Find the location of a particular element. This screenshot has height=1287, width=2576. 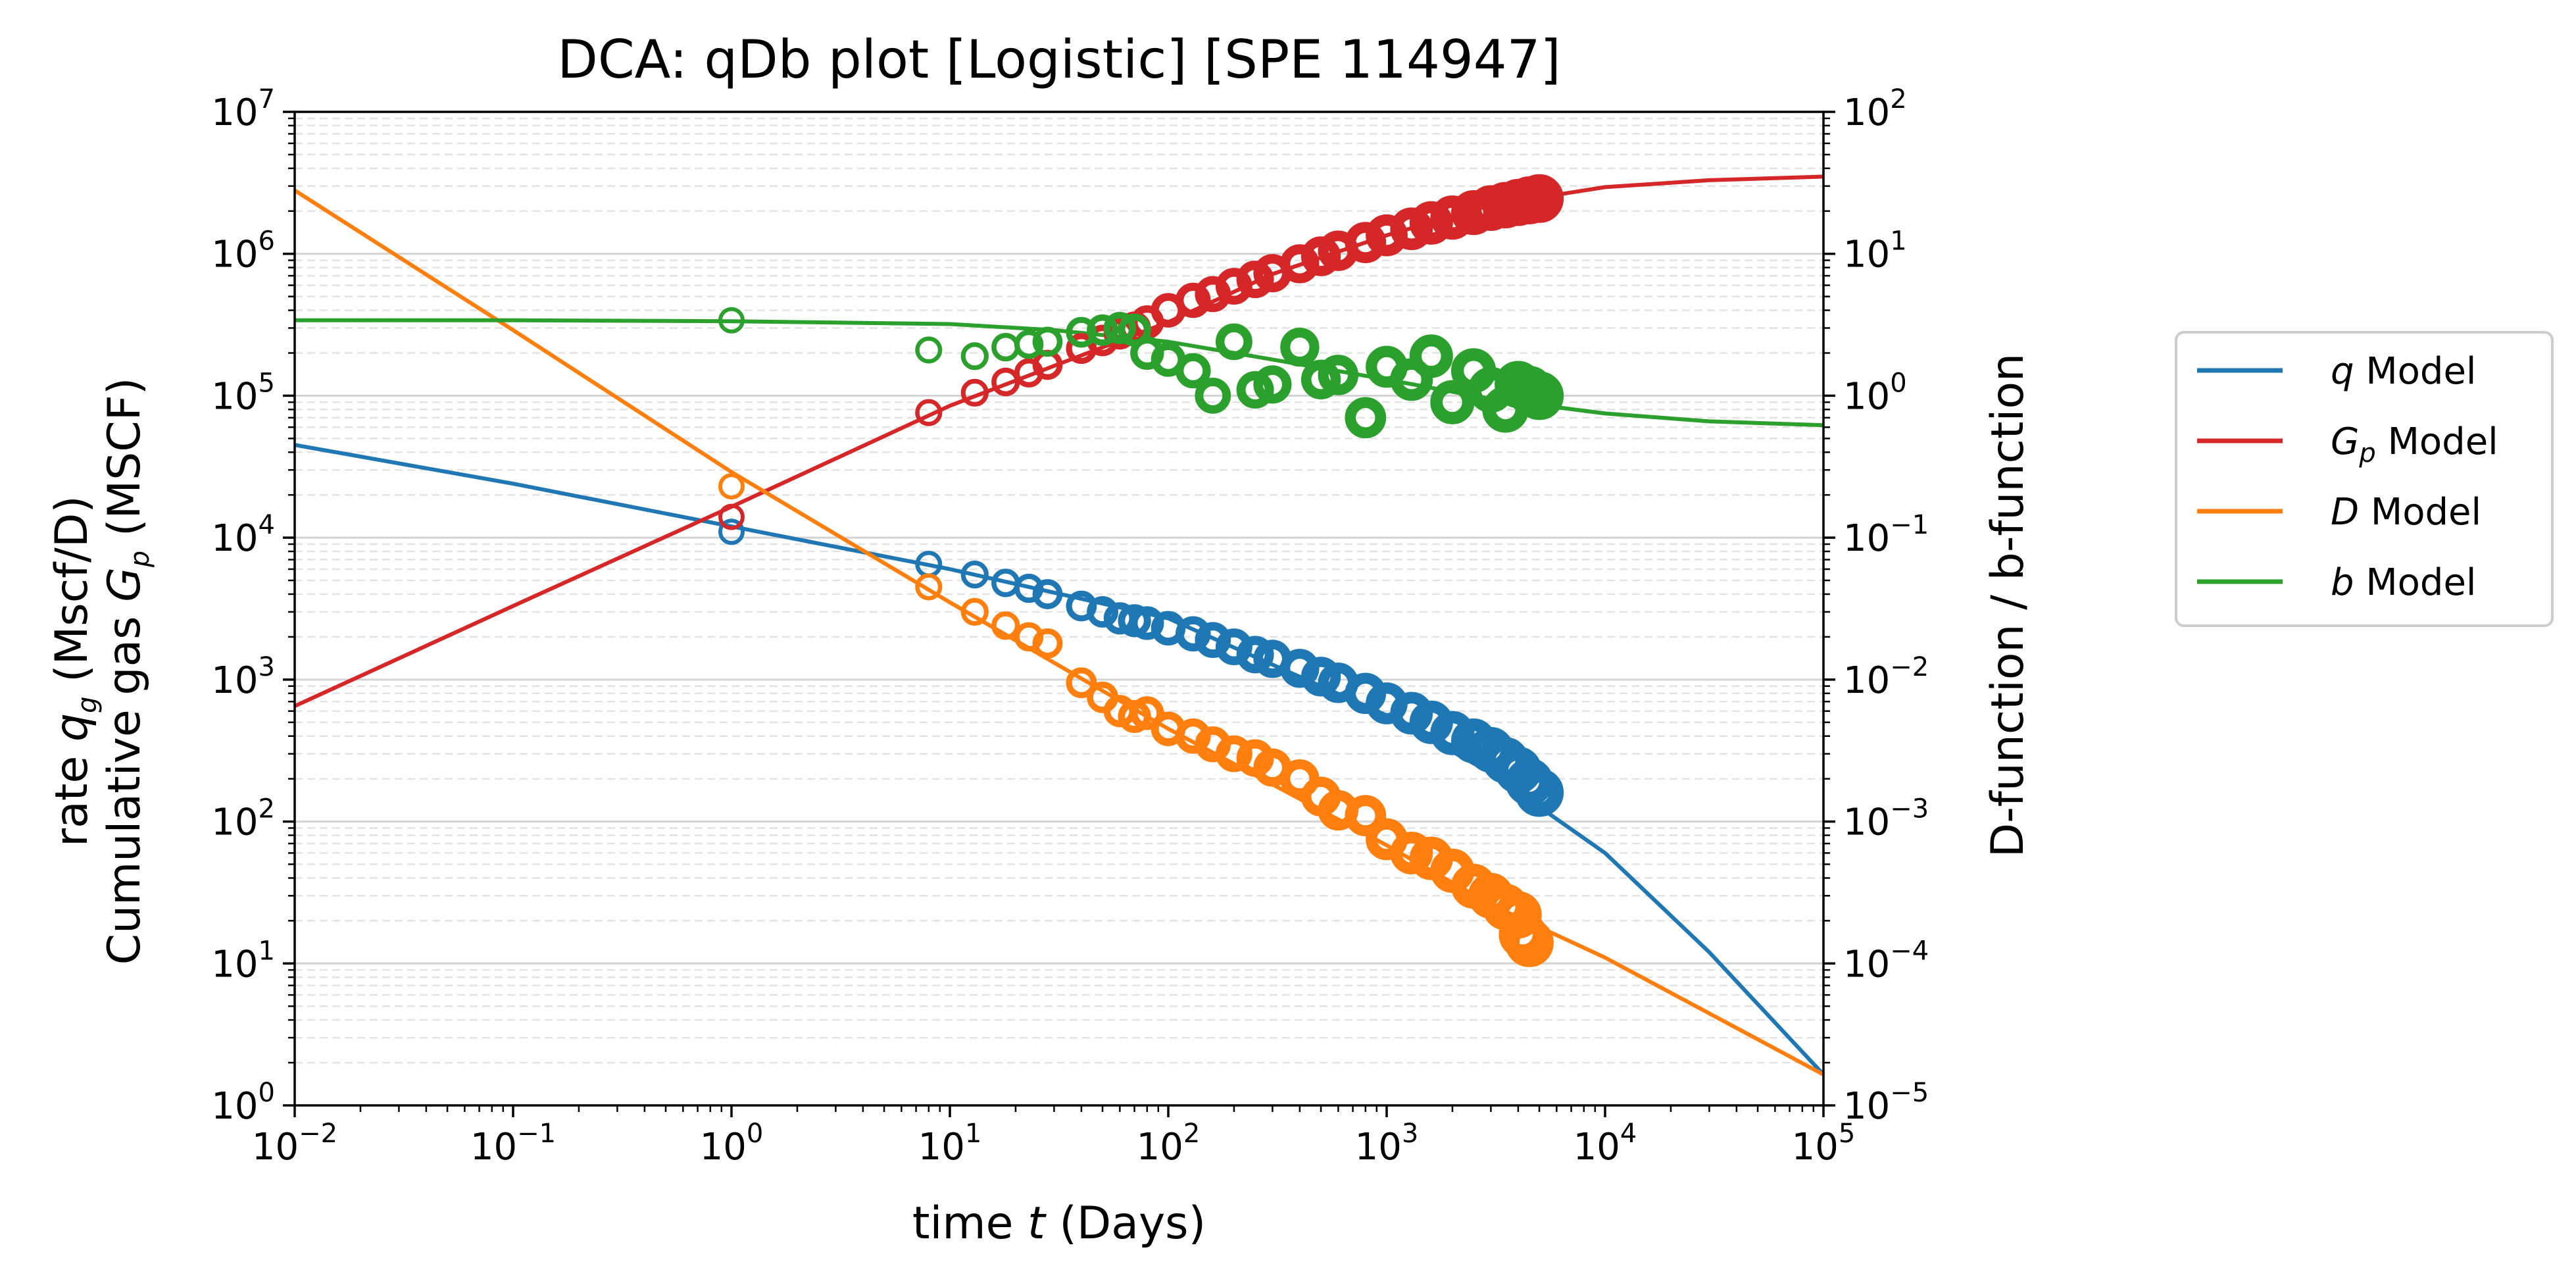

x-tick-label: 10⁴ is located at coordinates (1605, 1144).